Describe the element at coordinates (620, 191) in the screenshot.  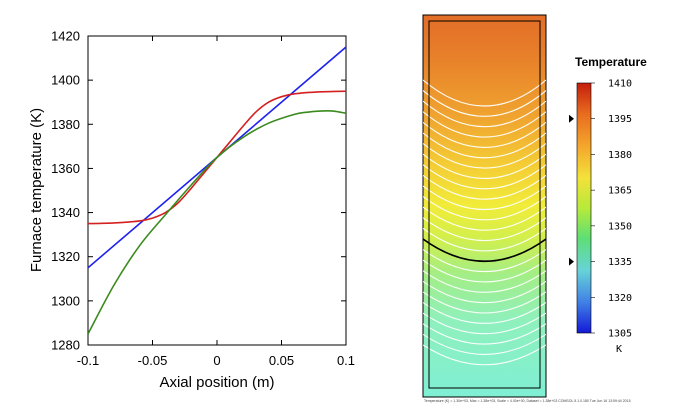
I see `colorbar-tick-label: 1365` at that location.